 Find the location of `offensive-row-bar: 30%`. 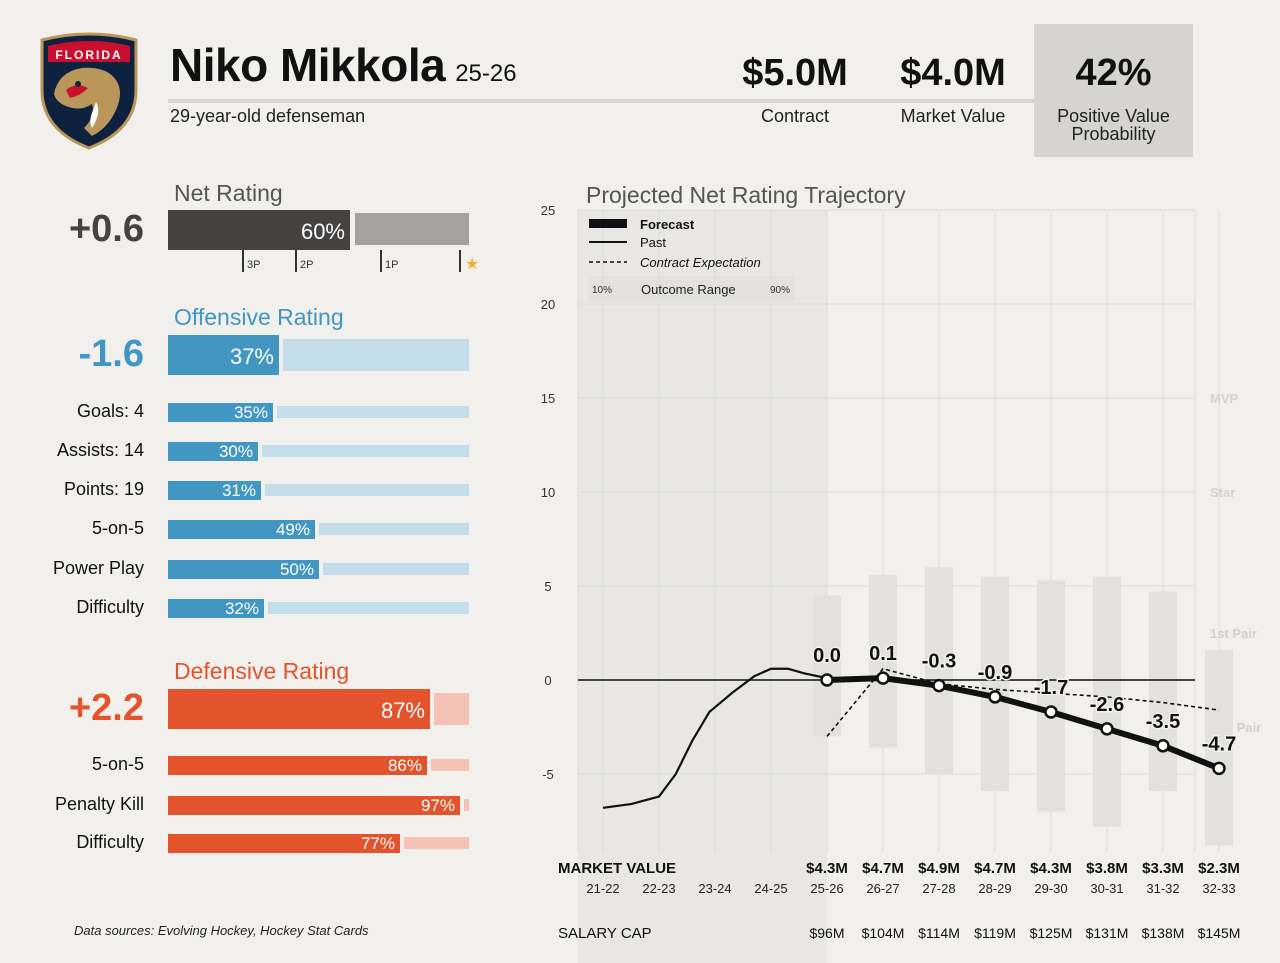

offensive-row-bar: 30% is located at coordinates (213, 451).